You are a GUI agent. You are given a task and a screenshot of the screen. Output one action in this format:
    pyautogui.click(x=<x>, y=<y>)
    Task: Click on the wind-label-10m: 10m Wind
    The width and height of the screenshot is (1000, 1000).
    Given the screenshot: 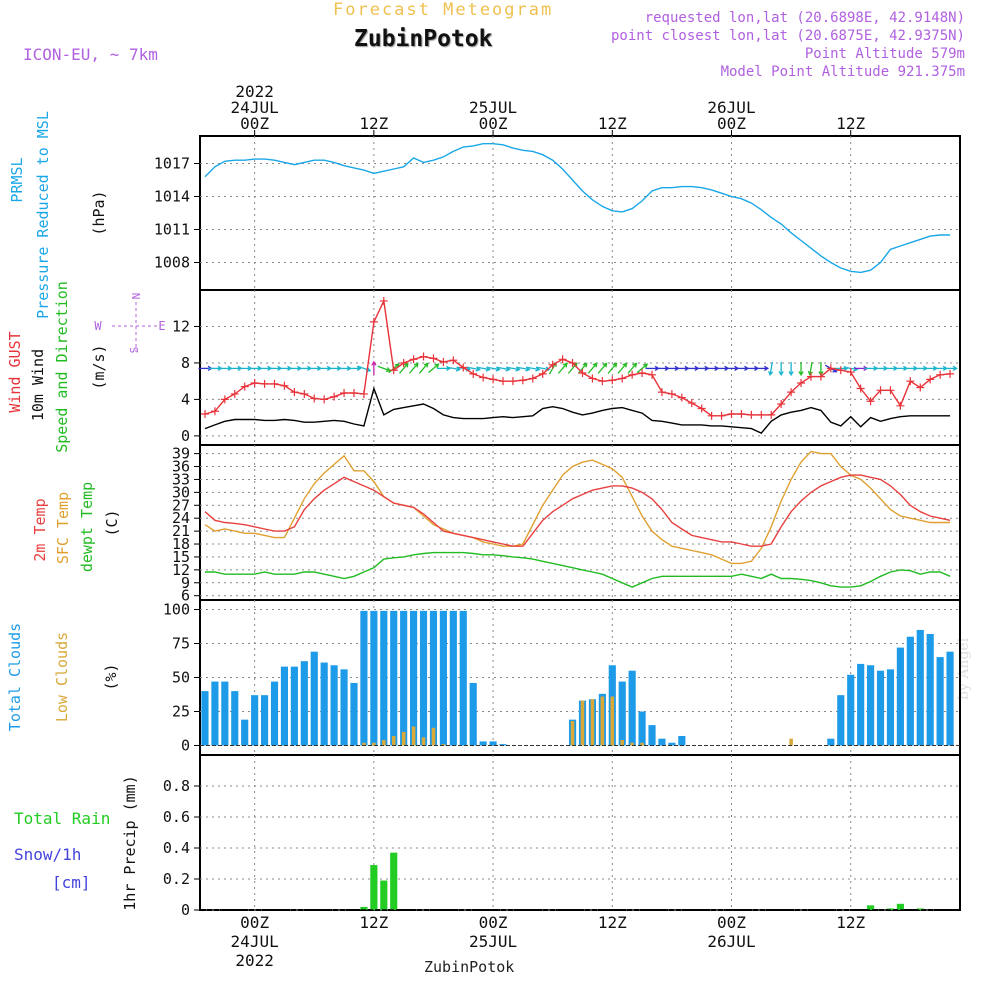 What is the action you would take?
    pyautogui.click(x=38, y=385)
    